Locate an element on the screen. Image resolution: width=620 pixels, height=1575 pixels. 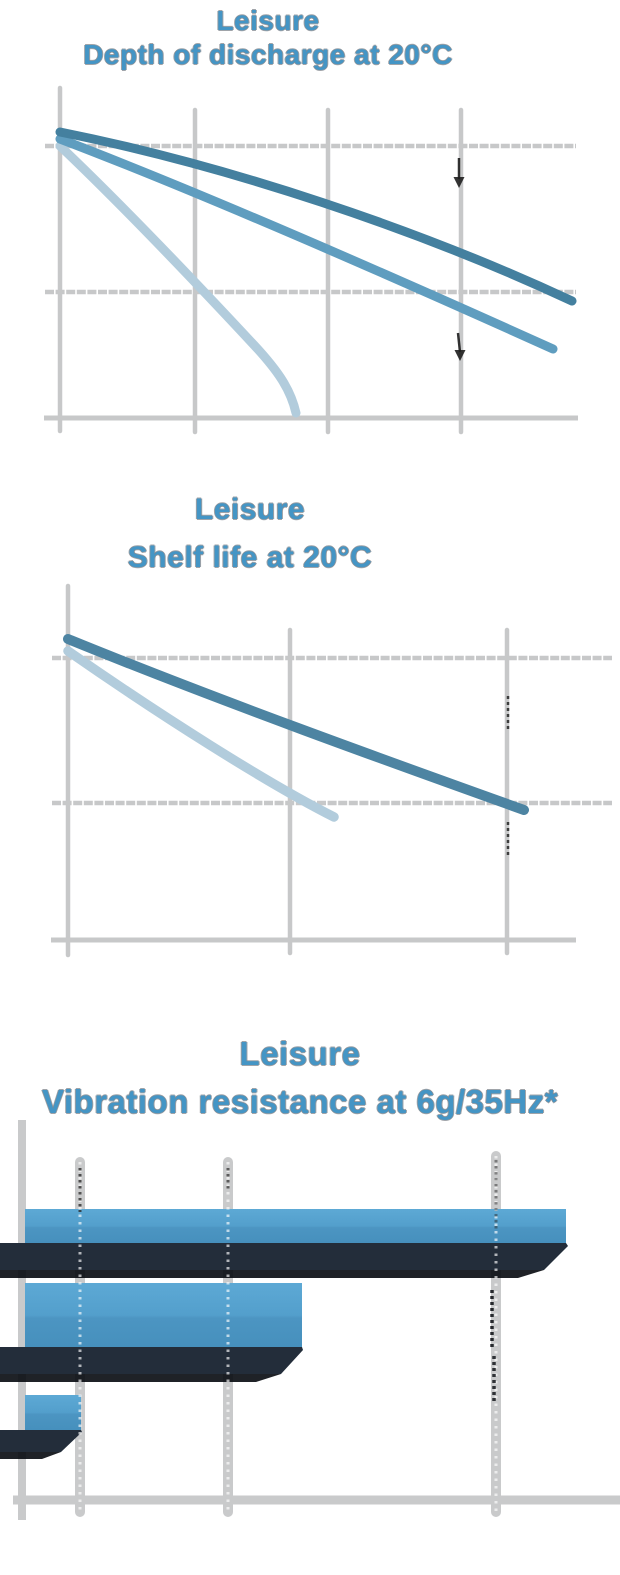
curve-medium is located at coordinates (306, 244).